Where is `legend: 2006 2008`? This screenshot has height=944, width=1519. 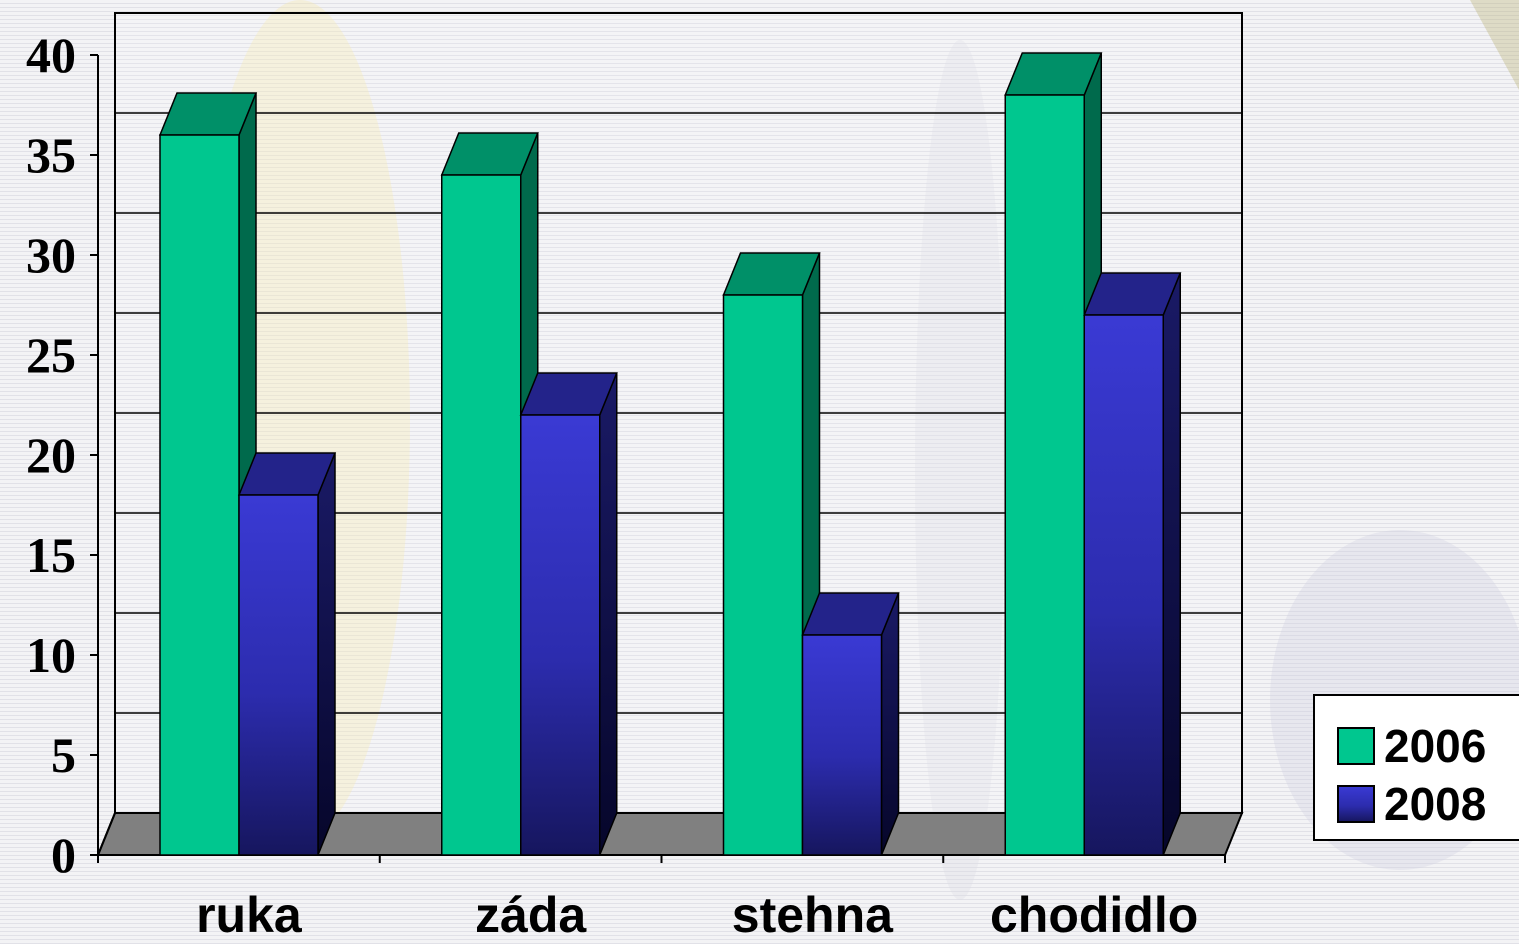 legend: 2006 2008 is located at coordinates (1416, 767).